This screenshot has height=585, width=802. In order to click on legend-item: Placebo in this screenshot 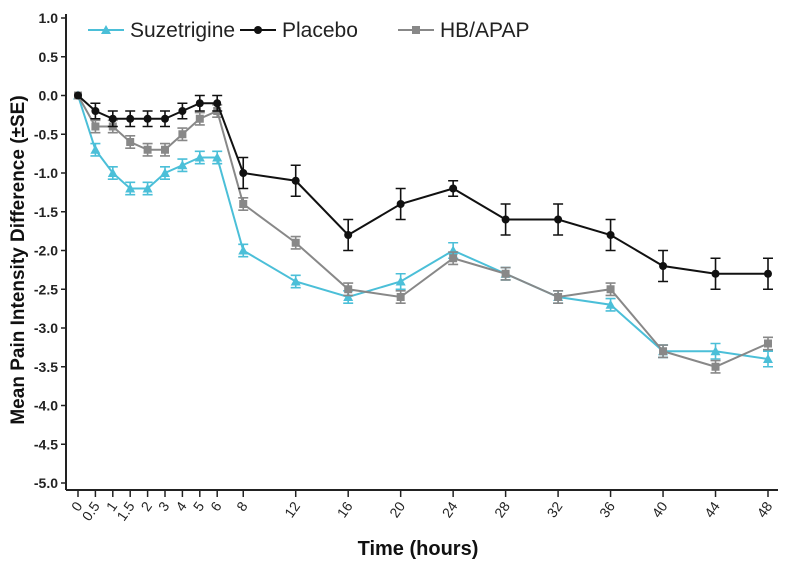, I will do `click(299, 30)`.